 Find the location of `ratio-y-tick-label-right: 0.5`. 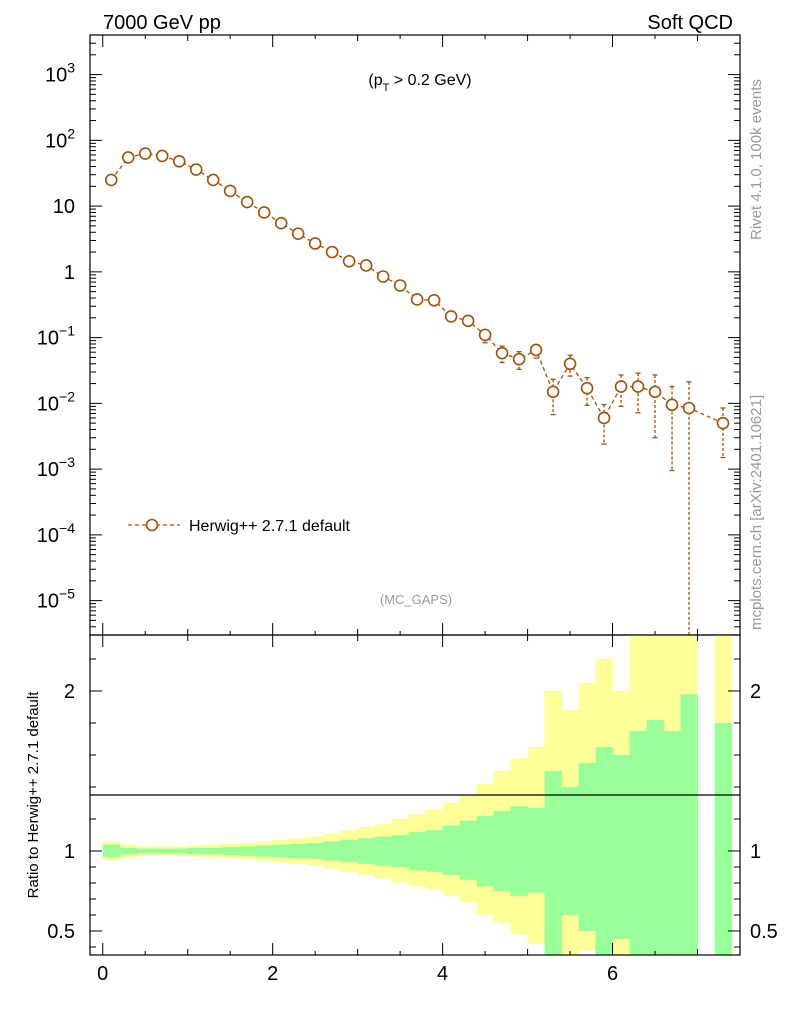

ratio-y-tick-label-right: 0.5 is located at coordinates (764, 932).